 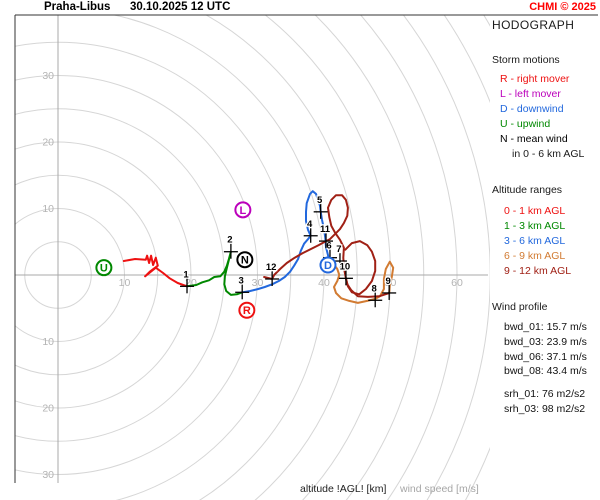 What do you see at coordinates (527, 190) in the screenshot?
I see `altitude-ranges-heading: Altitude ranges` at bounding box center [527, 190].